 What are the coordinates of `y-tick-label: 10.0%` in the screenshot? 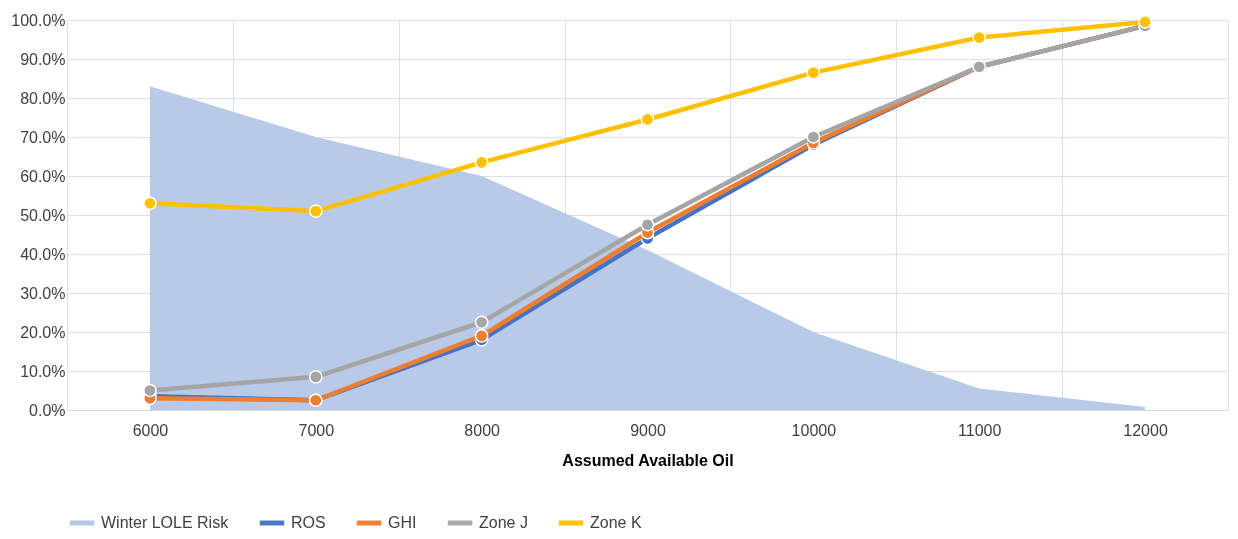 It's located at (43, 371).